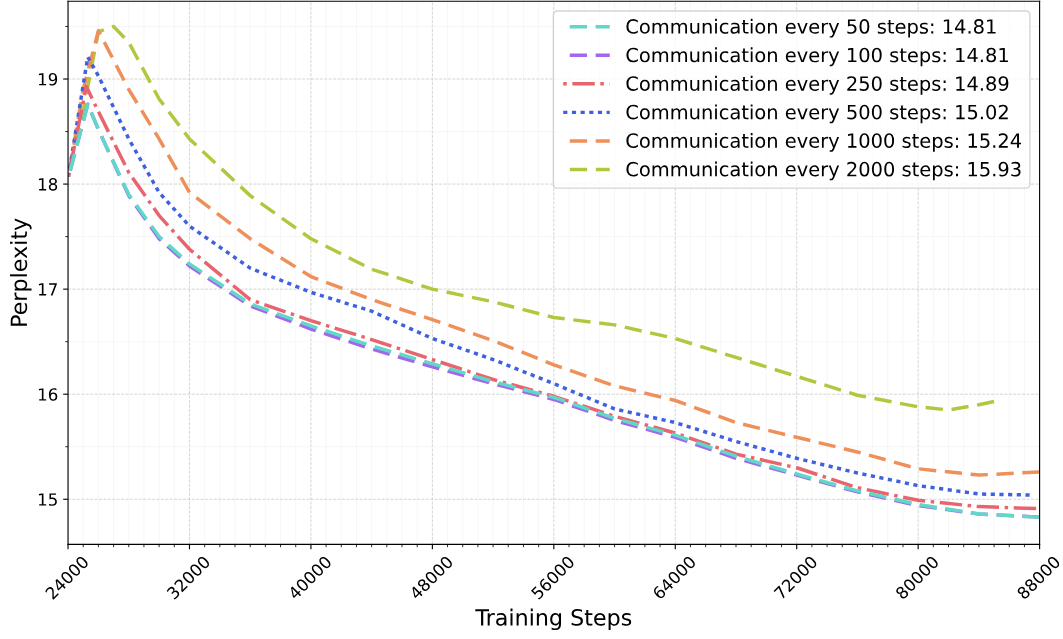 The height and width of the screenshot is (639, 1063). What do you see at coordinates (823, 171) in the screenshot?
I see `legend-label: Communication every 2000 steps: 15.93` at bounding box center [823, 171].